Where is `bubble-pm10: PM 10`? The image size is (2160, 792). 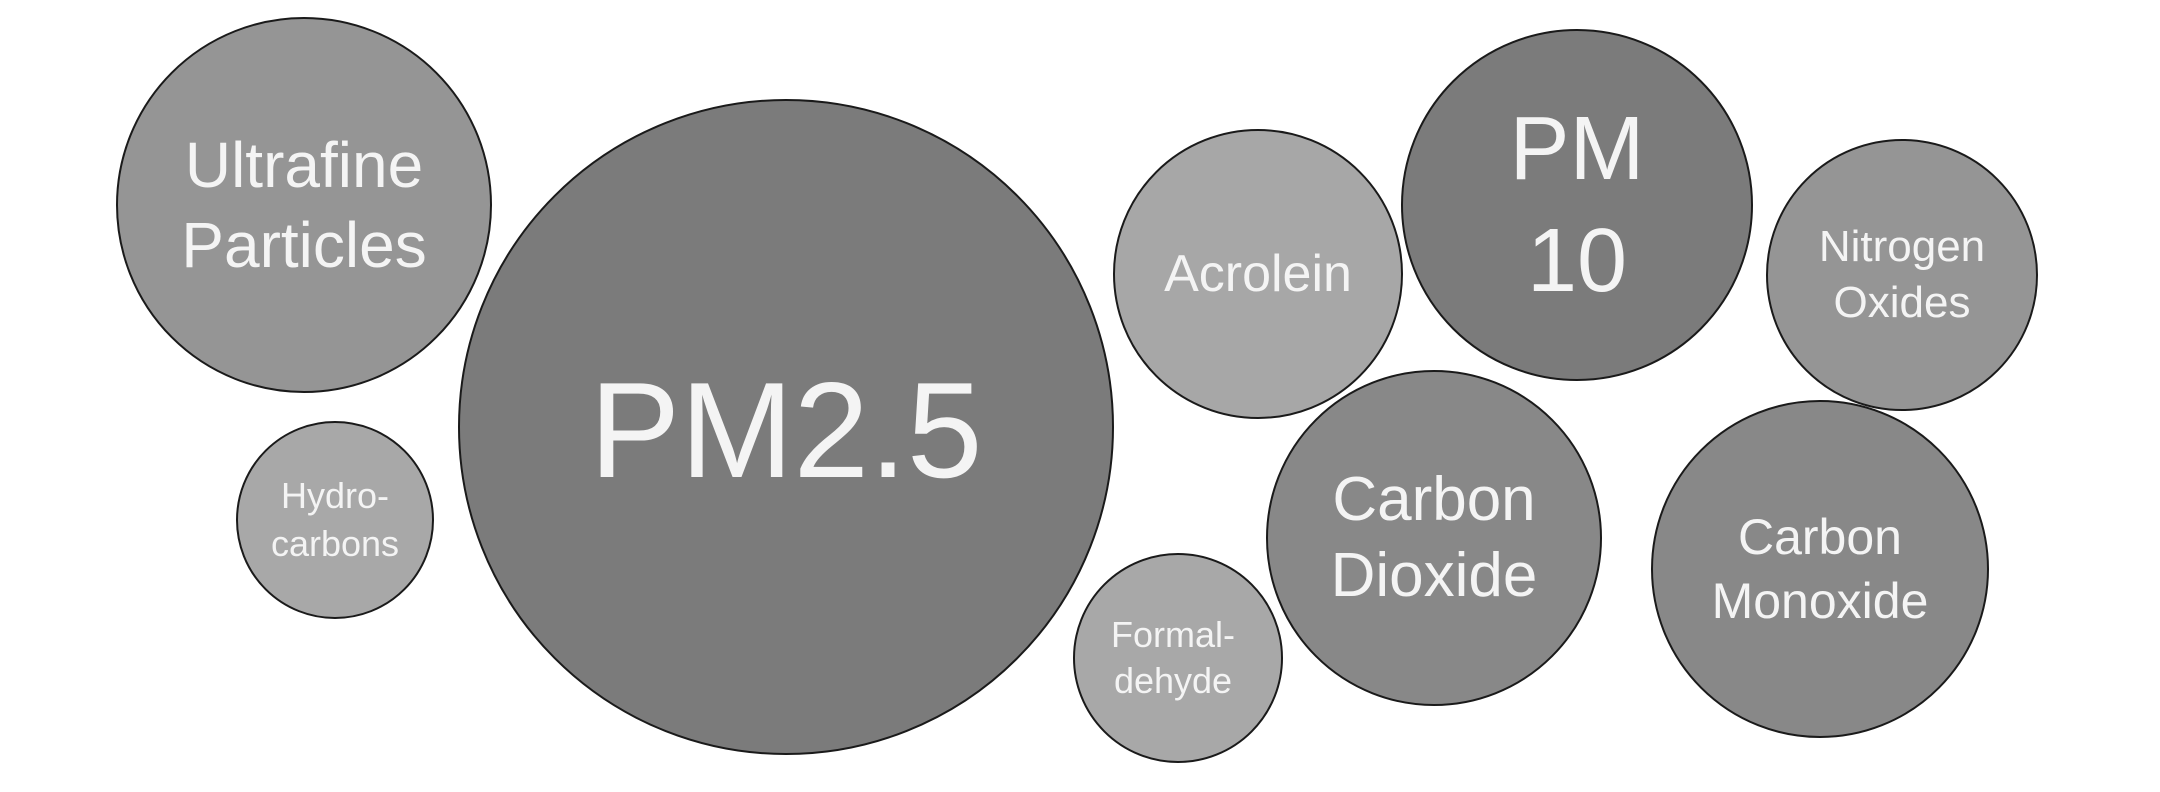 bubble-pm10: PM 10 is located at coordinates (1577, 205).